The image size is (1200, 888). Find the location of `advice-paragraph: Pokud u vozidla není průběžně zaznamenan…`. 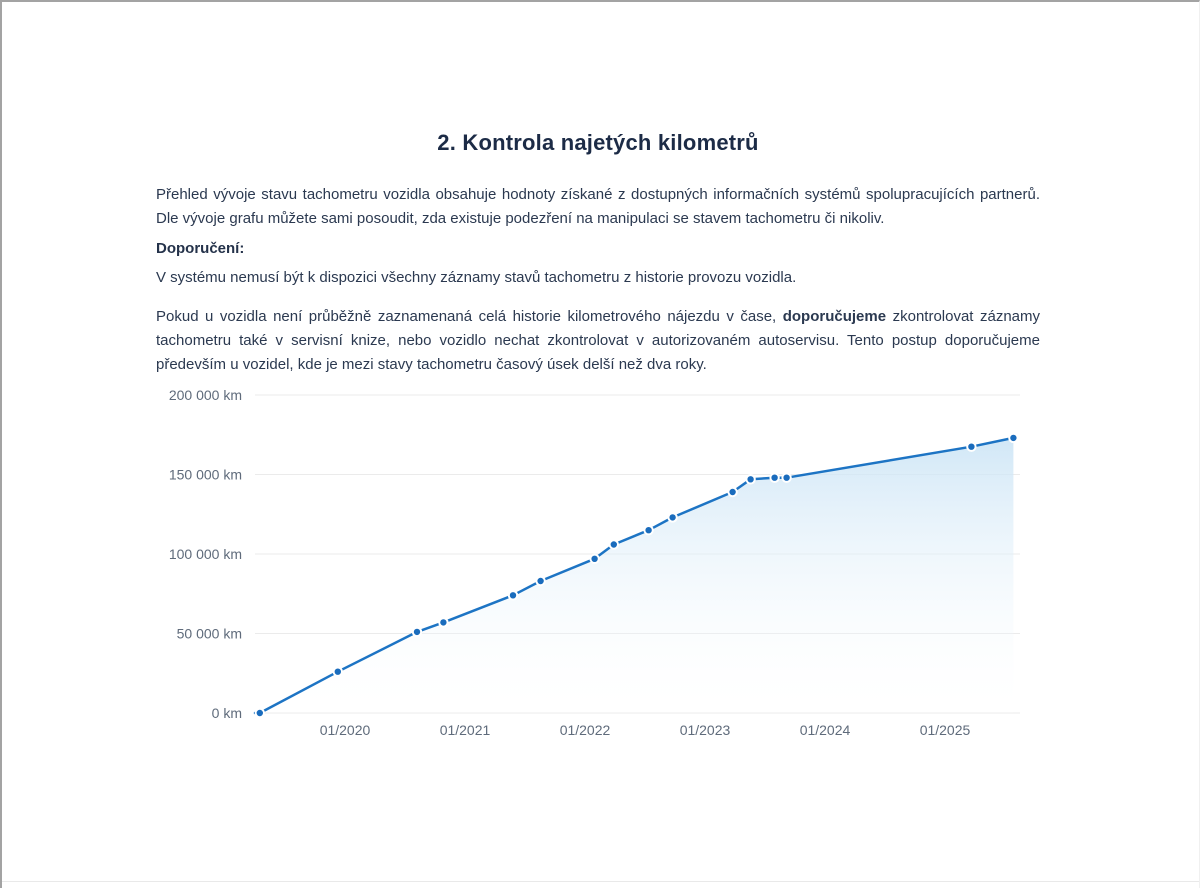

advice-paragraph: Pokud u vozidla není průběžně zaznamenan… is located at coordinates (598, 341).